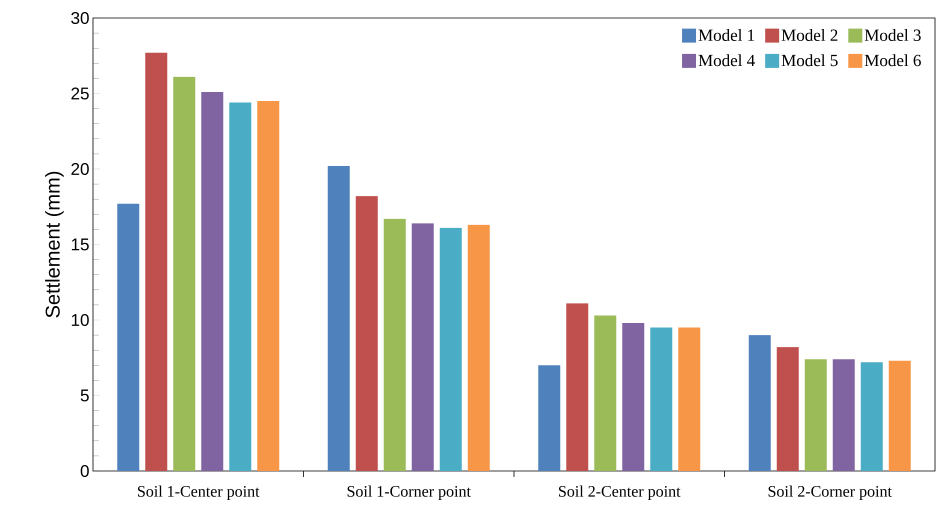 This screenshot has height=520, width=952. What do you see at coordinates (84, 396) in the screenshot?
I see `y-tick-label: 5` at bounding box center [84, 396].